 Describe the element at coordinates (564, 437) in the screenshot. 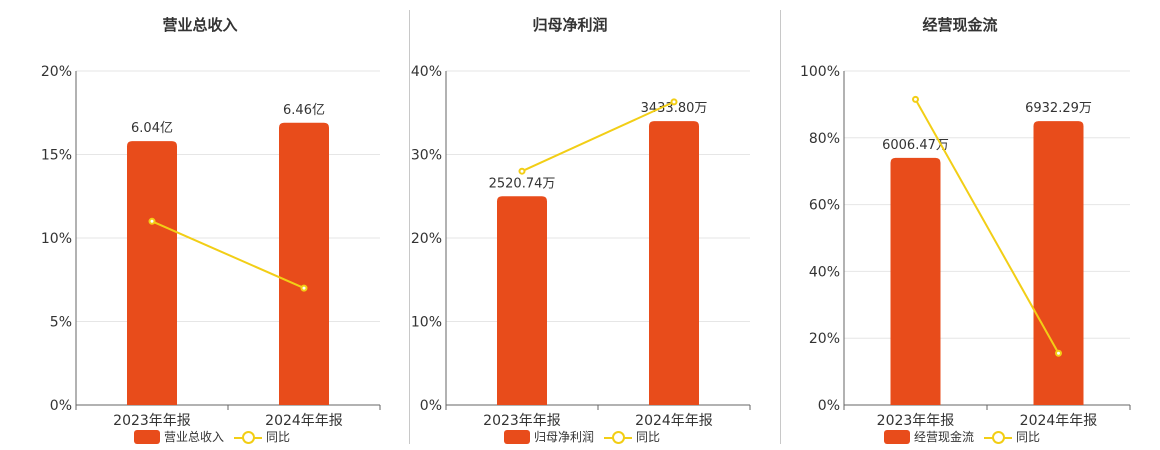

I see `legend-bar-label: 归母净利润` at that location.